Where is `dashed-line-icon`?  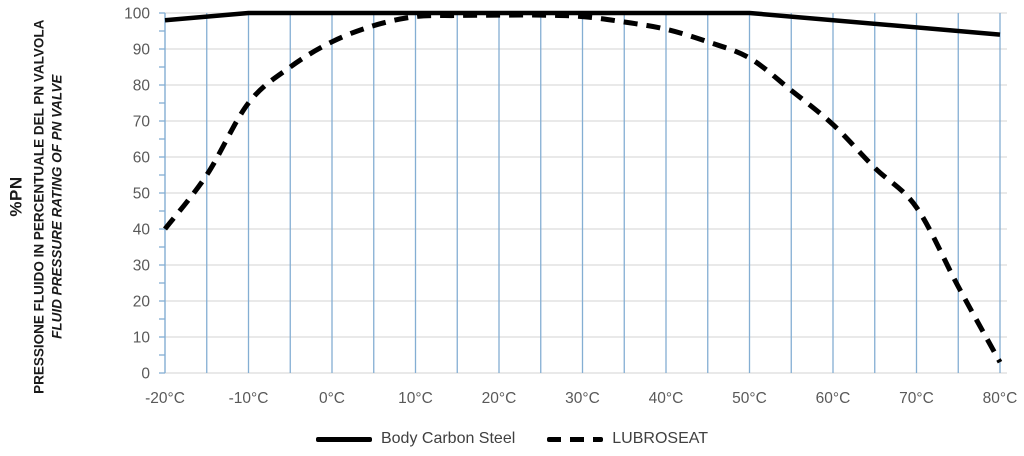
dashed-line-icon is located at coordinates (575, 439).